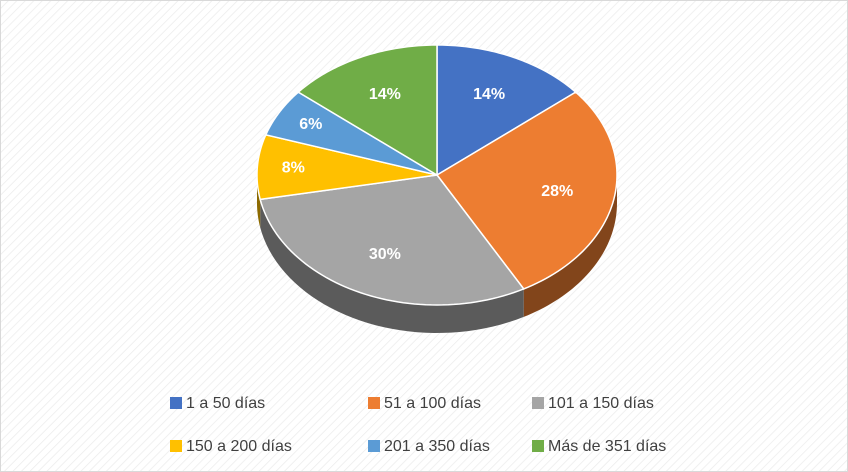 The height and width of the screenshot is (472, 848). What do you see at coordinates (310, 124) in the screenshot?
I see `data-label: 6%` at bounding box center [310, 124].